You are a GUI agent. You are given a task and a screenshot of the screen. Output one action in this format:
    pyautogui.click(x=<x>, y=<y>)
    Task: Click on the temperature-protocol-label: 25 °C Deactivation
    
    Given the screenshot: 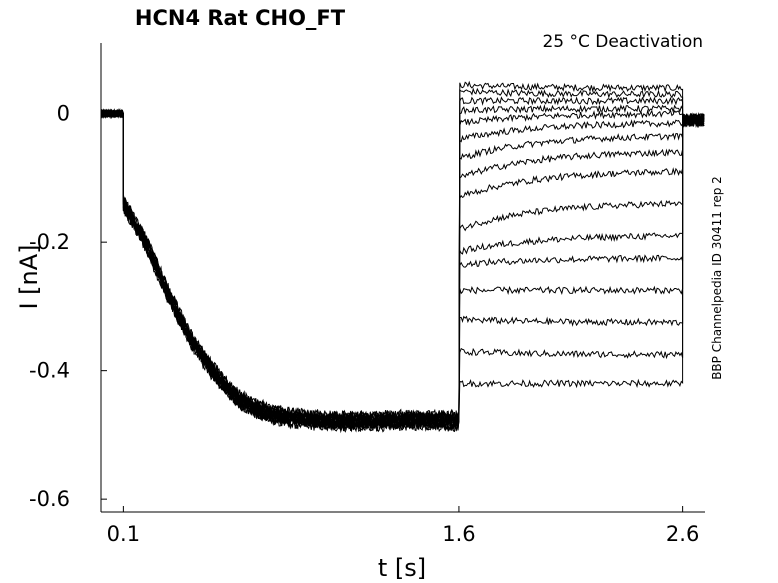 What is the action you would take?
    pyautogui.click(x=622, y=42)
    